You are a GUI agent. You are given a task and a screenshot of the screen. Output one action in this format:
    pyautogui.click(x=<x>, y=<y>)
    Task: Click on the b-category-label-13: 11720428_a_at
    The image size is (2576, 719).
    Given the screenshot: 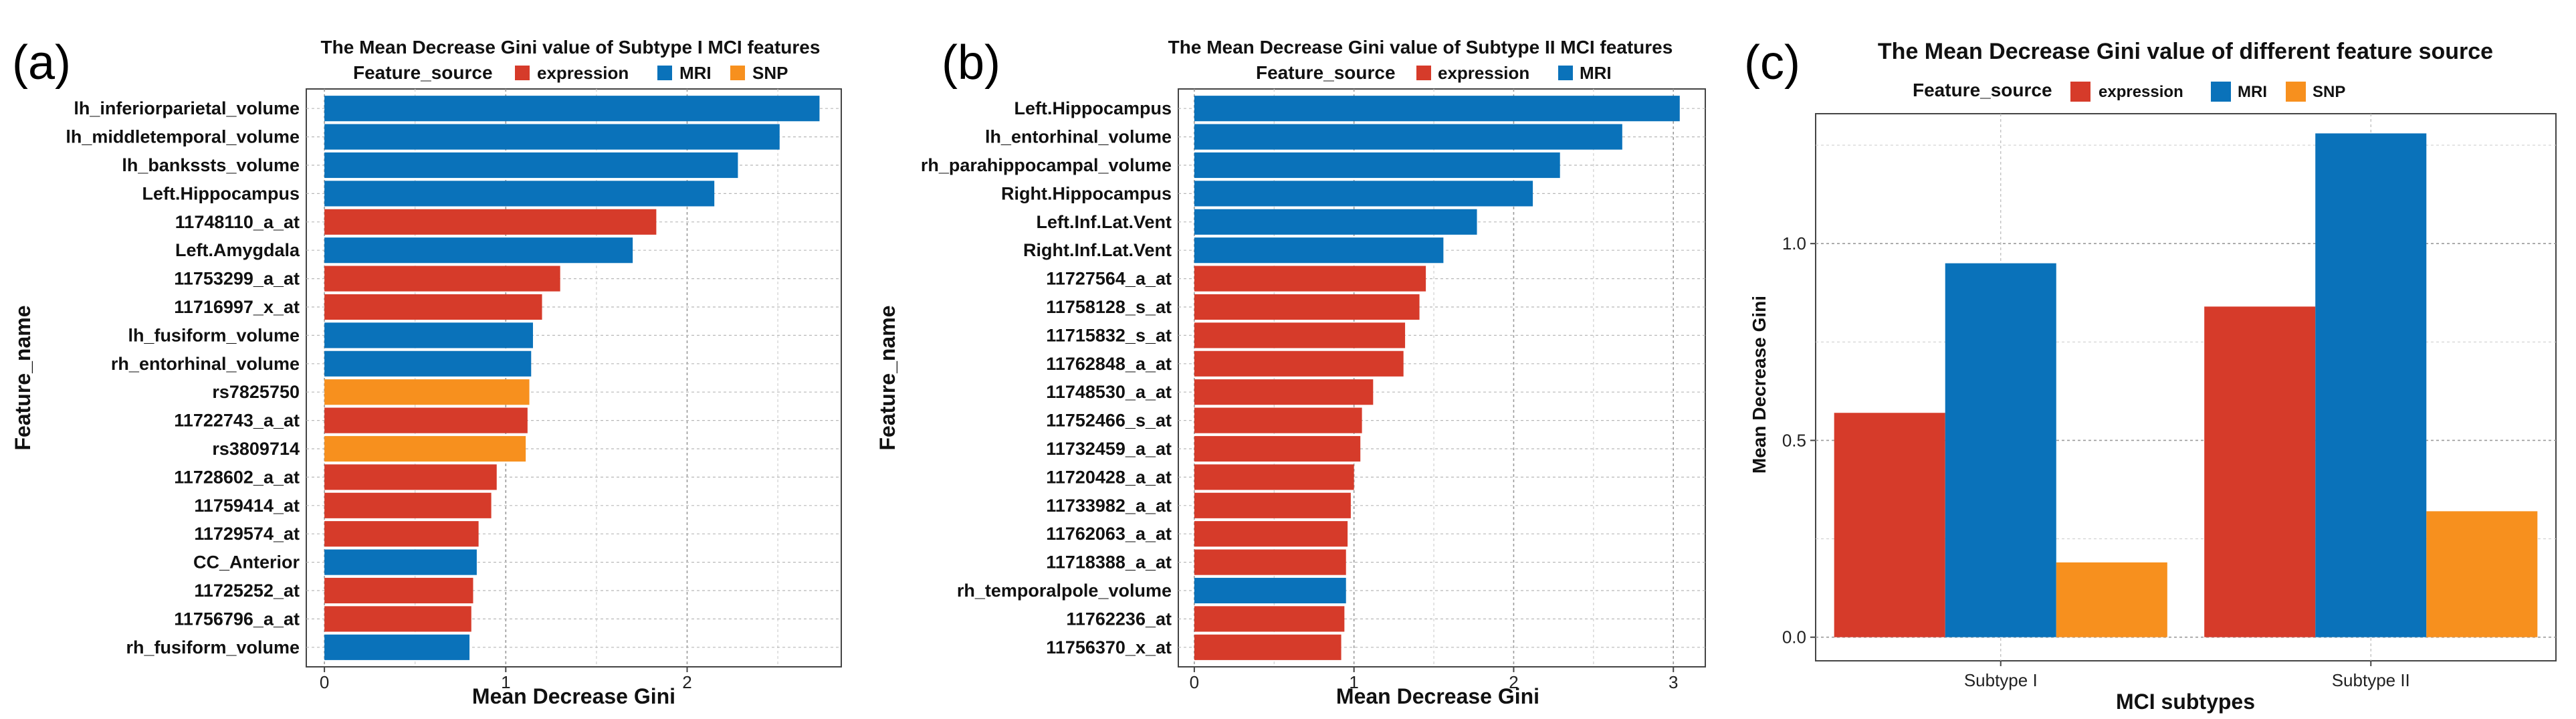 What is the action you would take?
    pyautogui.click(x=1109, y=477)
    